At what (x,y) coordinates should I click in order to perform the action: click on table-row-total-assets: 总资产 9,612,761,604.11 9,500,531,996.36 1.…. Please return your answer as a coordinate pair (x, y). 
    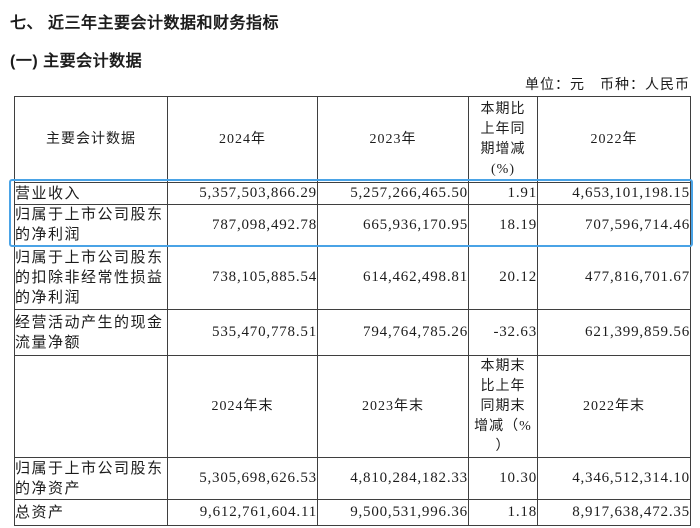
    Looking at the image, I should click on (352, 512).